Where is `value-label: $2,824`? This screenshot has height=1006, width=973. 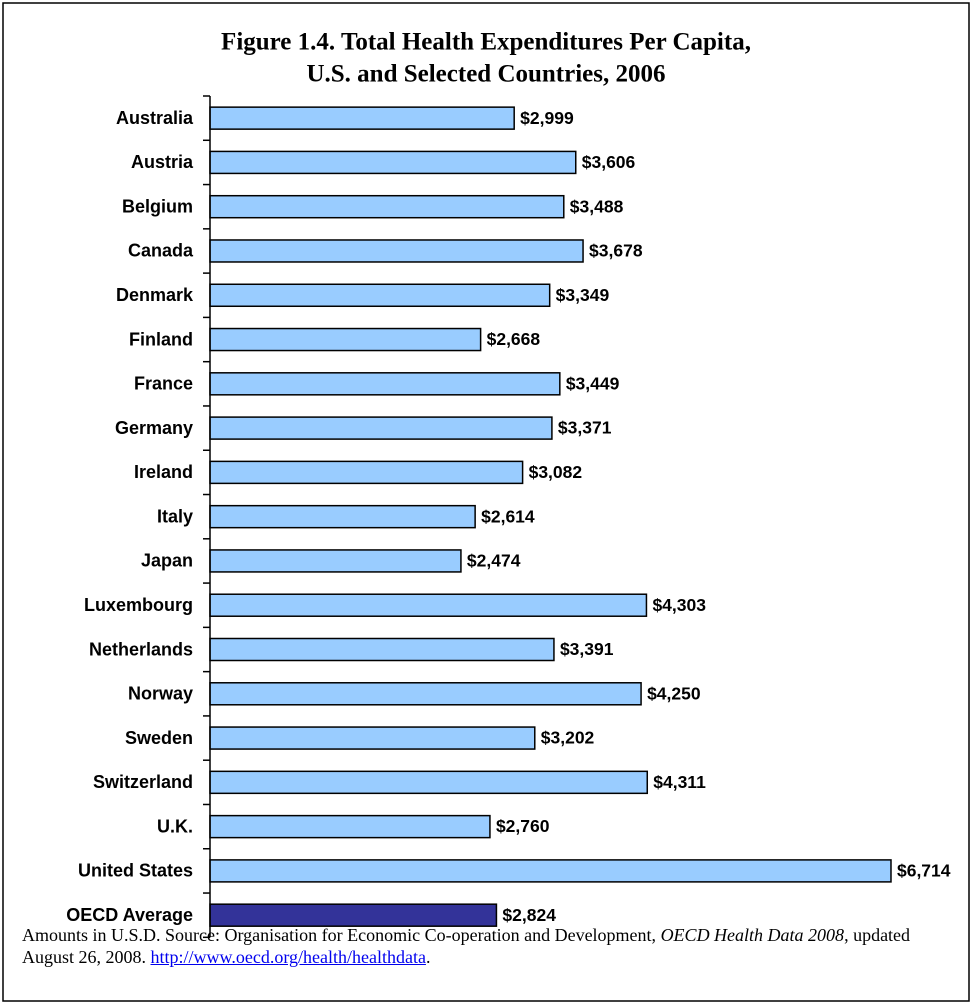
value-label: $2,824 is located at coordinates (529, 915).